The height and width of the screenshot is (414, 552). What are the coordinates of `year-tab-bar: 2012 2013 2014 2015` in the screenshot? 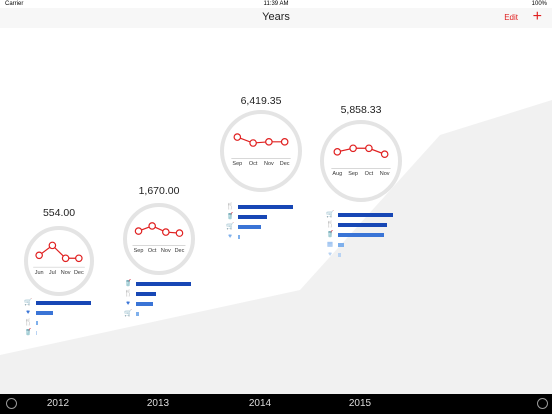 It's located at (276, 404).